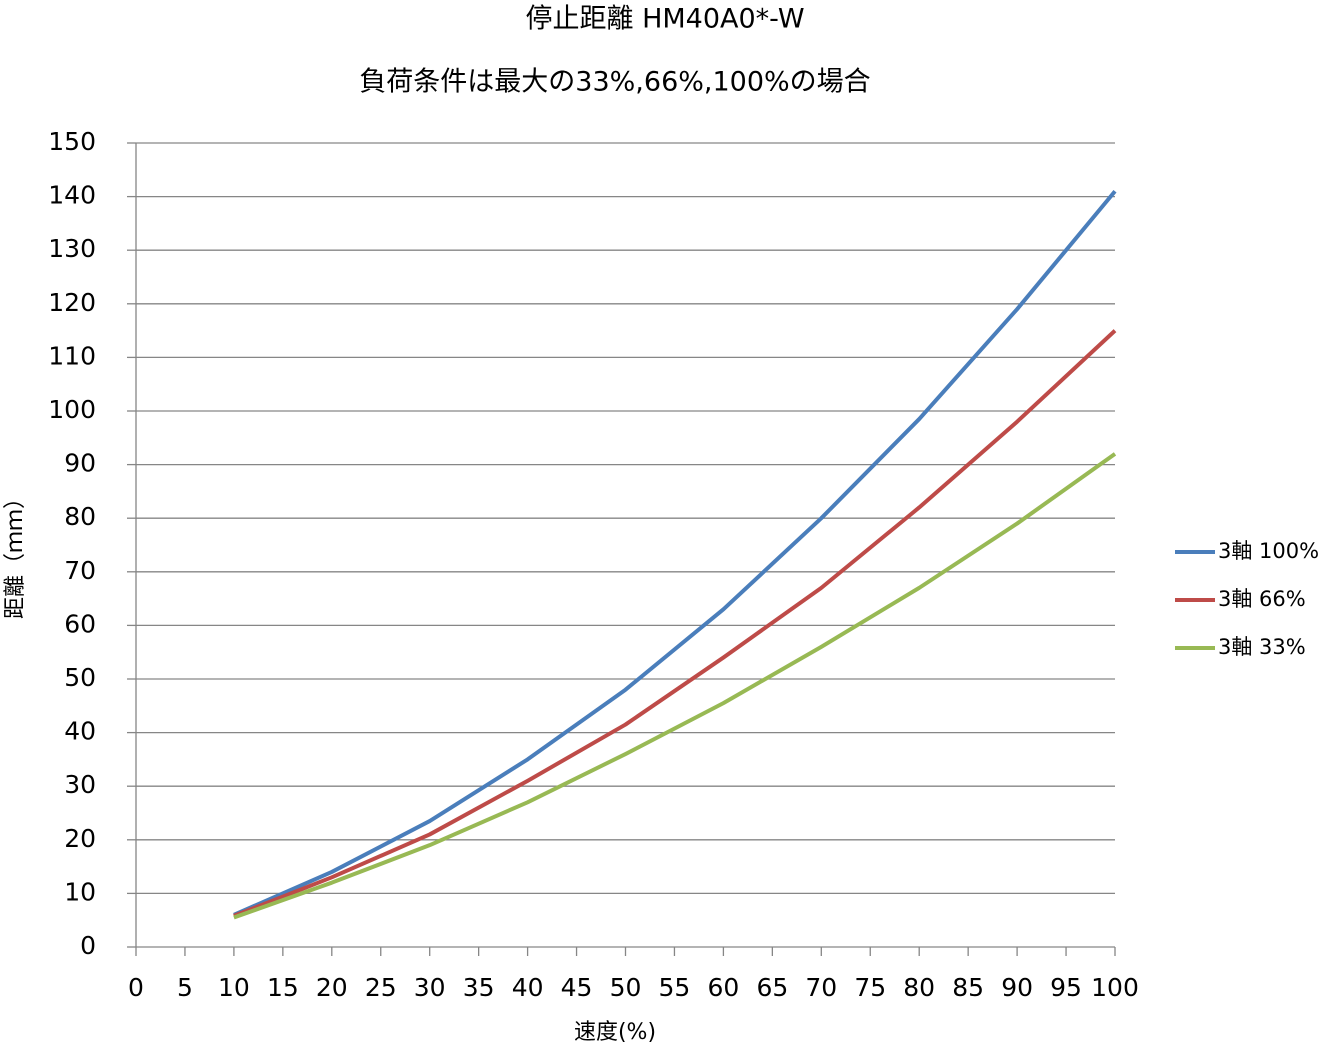 Image resolution: width=1331 pixels, height=1051 pixels. What do you see at coordinates (430, 987) in the screenshot?
I see `x-tick-label: 30` at bounding box center [430, 987].